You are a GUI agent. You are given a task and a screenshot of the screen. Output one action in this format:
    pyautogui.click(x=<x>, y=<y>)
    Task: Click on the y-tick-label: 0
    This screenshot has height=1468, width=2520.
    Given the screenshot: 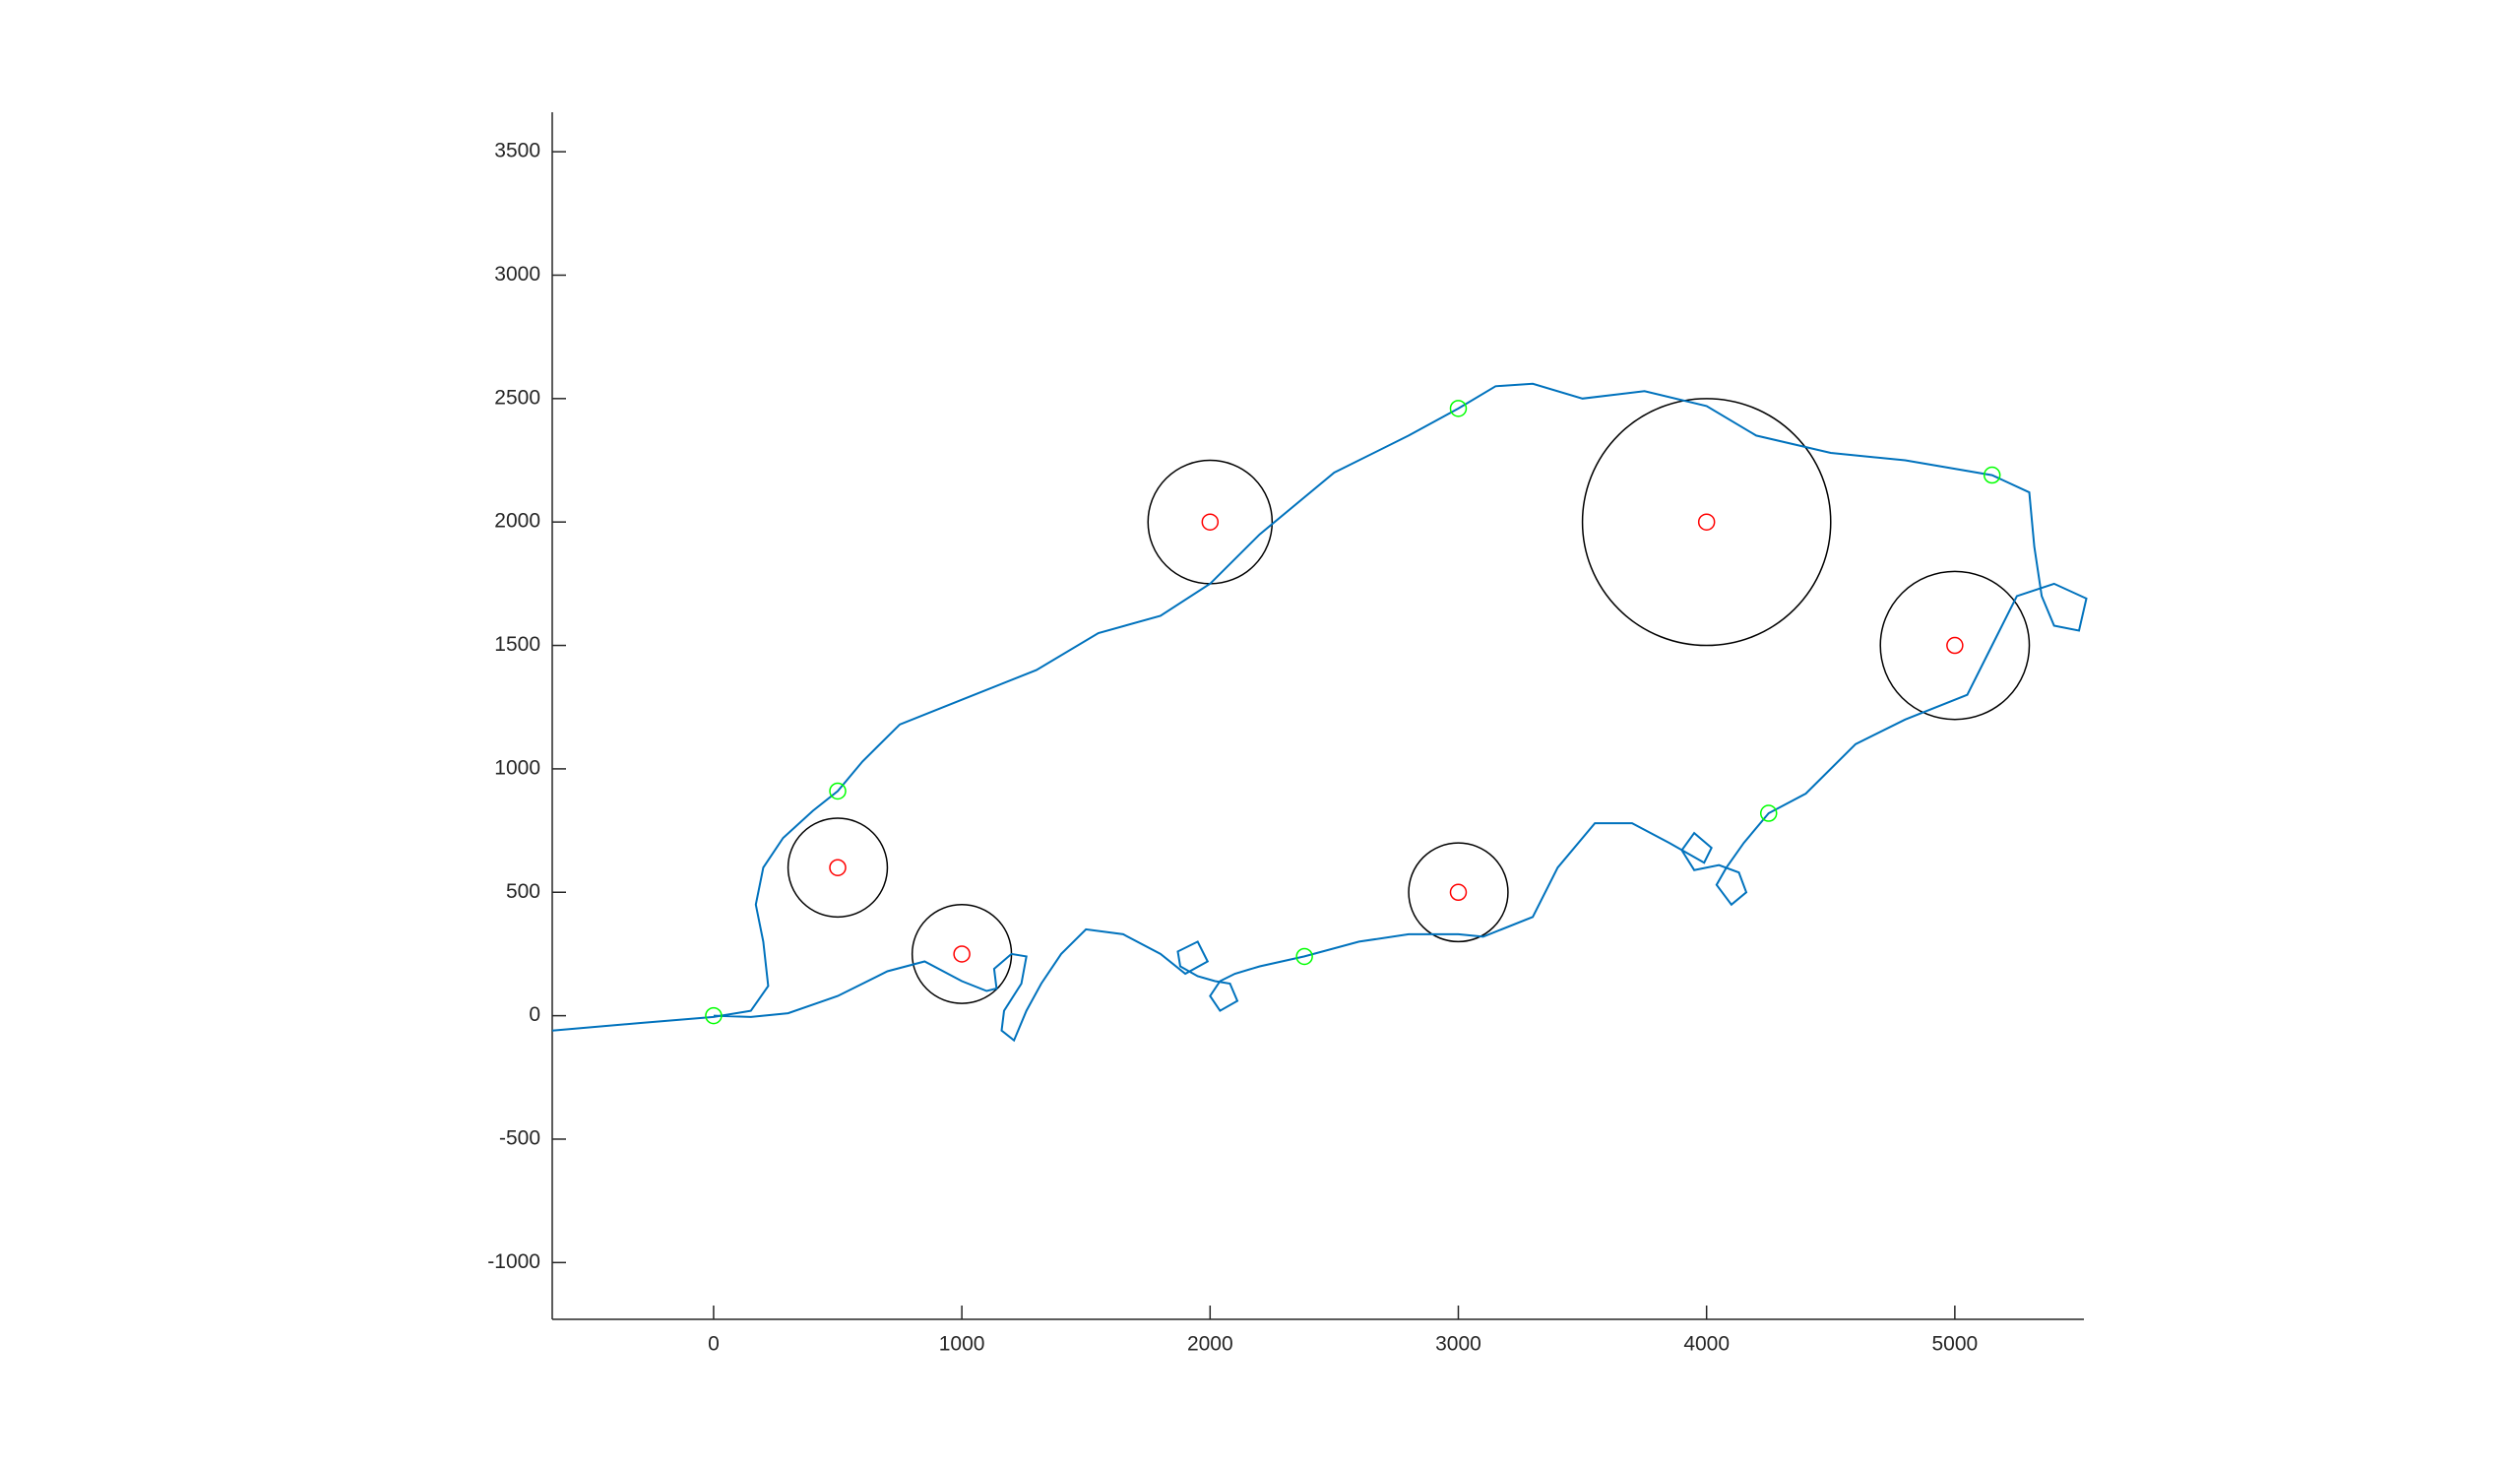 What is the action you would take?
    pyautogui.click(x=534, y=1015)
    